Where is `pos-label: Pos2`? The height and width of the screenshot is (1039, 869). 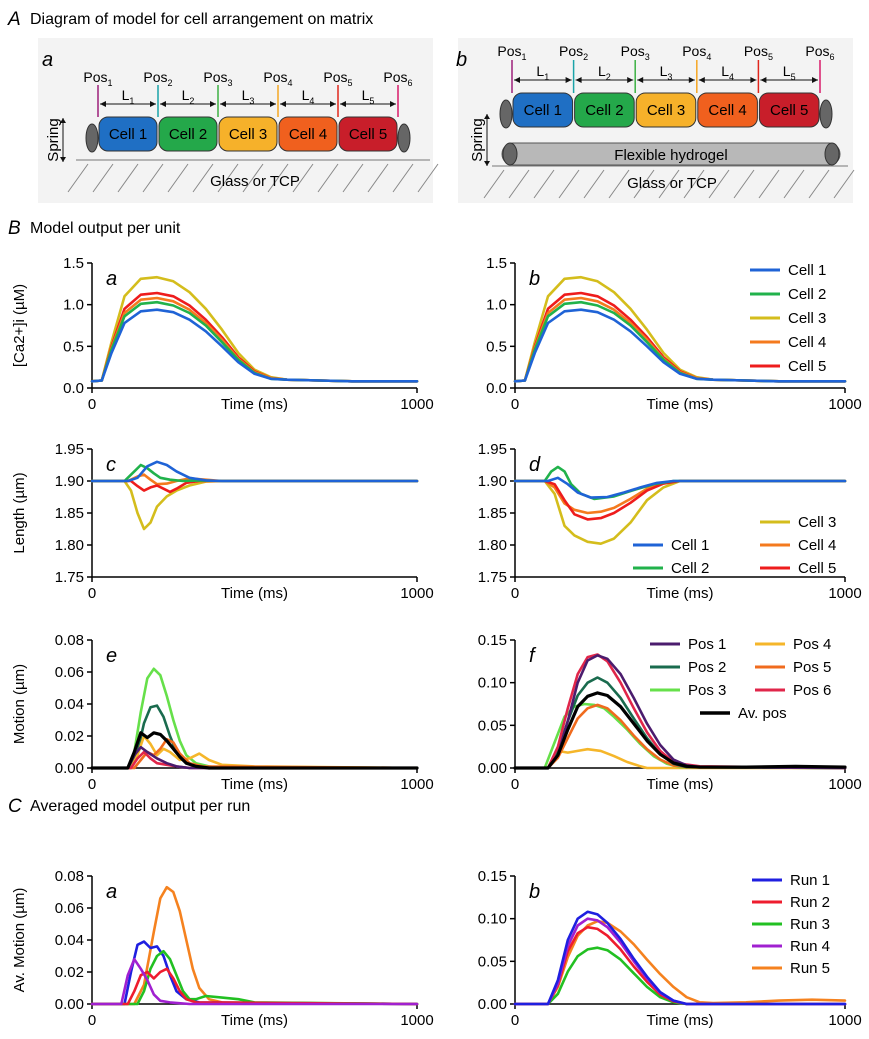
pos-label: Pos2 is located at coordinates (573, 52).